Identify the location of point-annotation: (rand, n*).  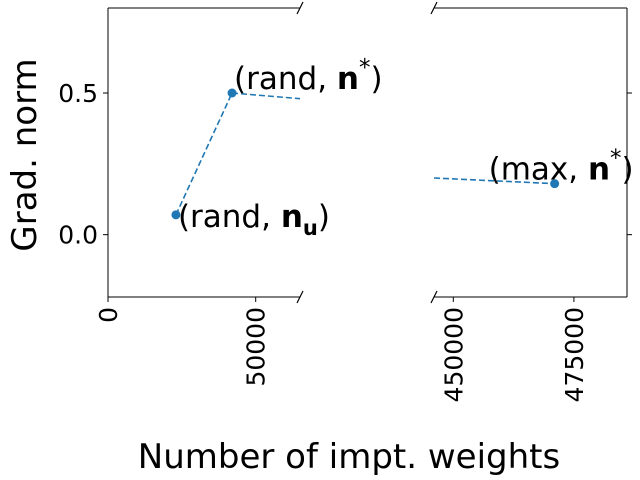
(308, 76).